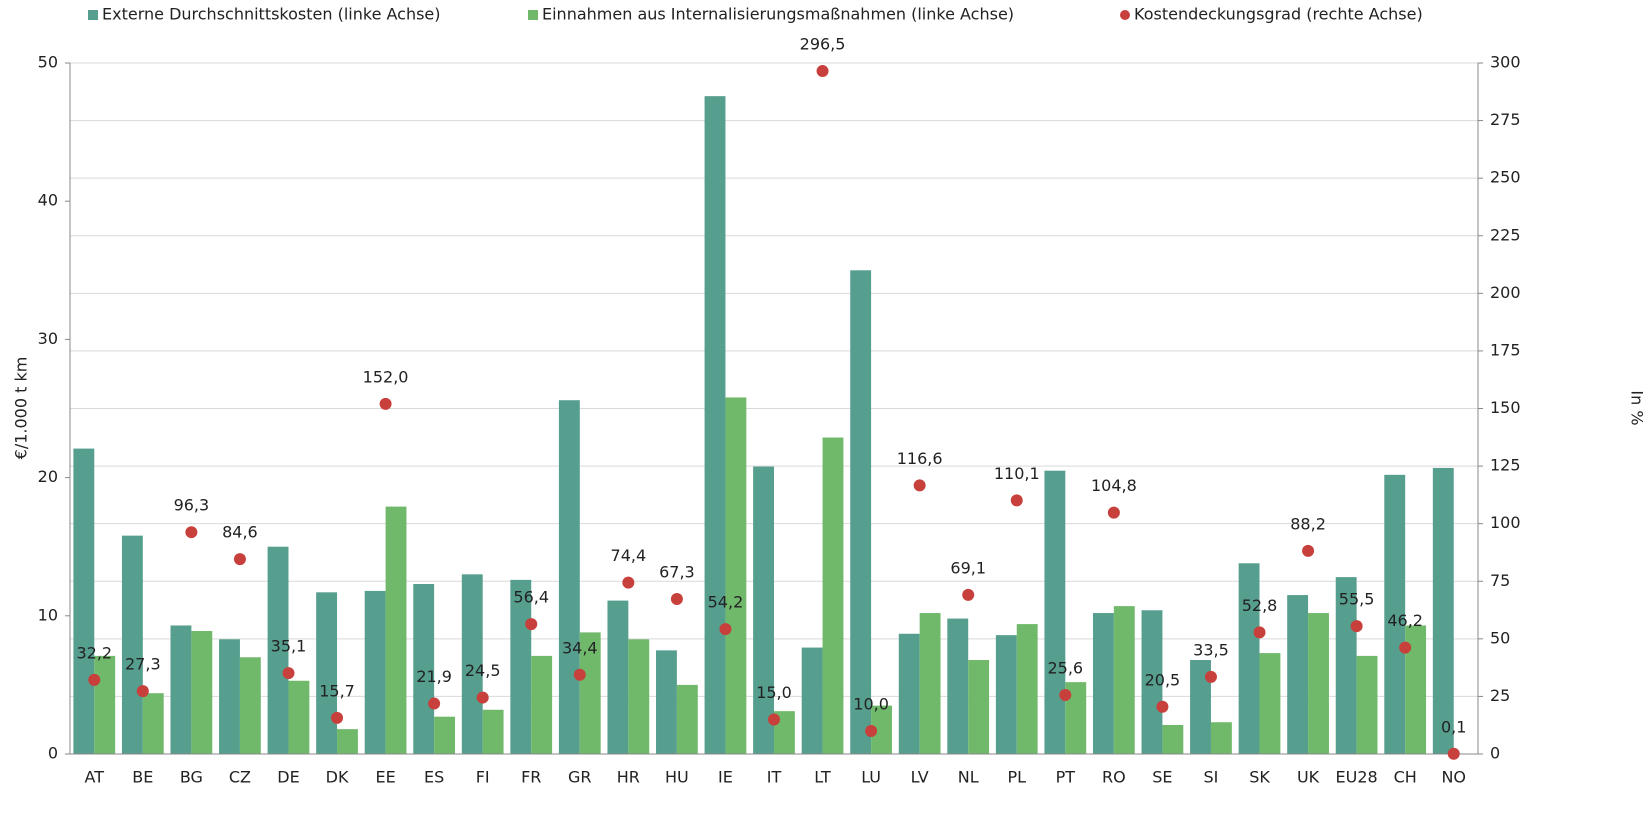 This screenshot has width=1652, height=834. I want to click on data-label: 21,9, so click(434, 676).